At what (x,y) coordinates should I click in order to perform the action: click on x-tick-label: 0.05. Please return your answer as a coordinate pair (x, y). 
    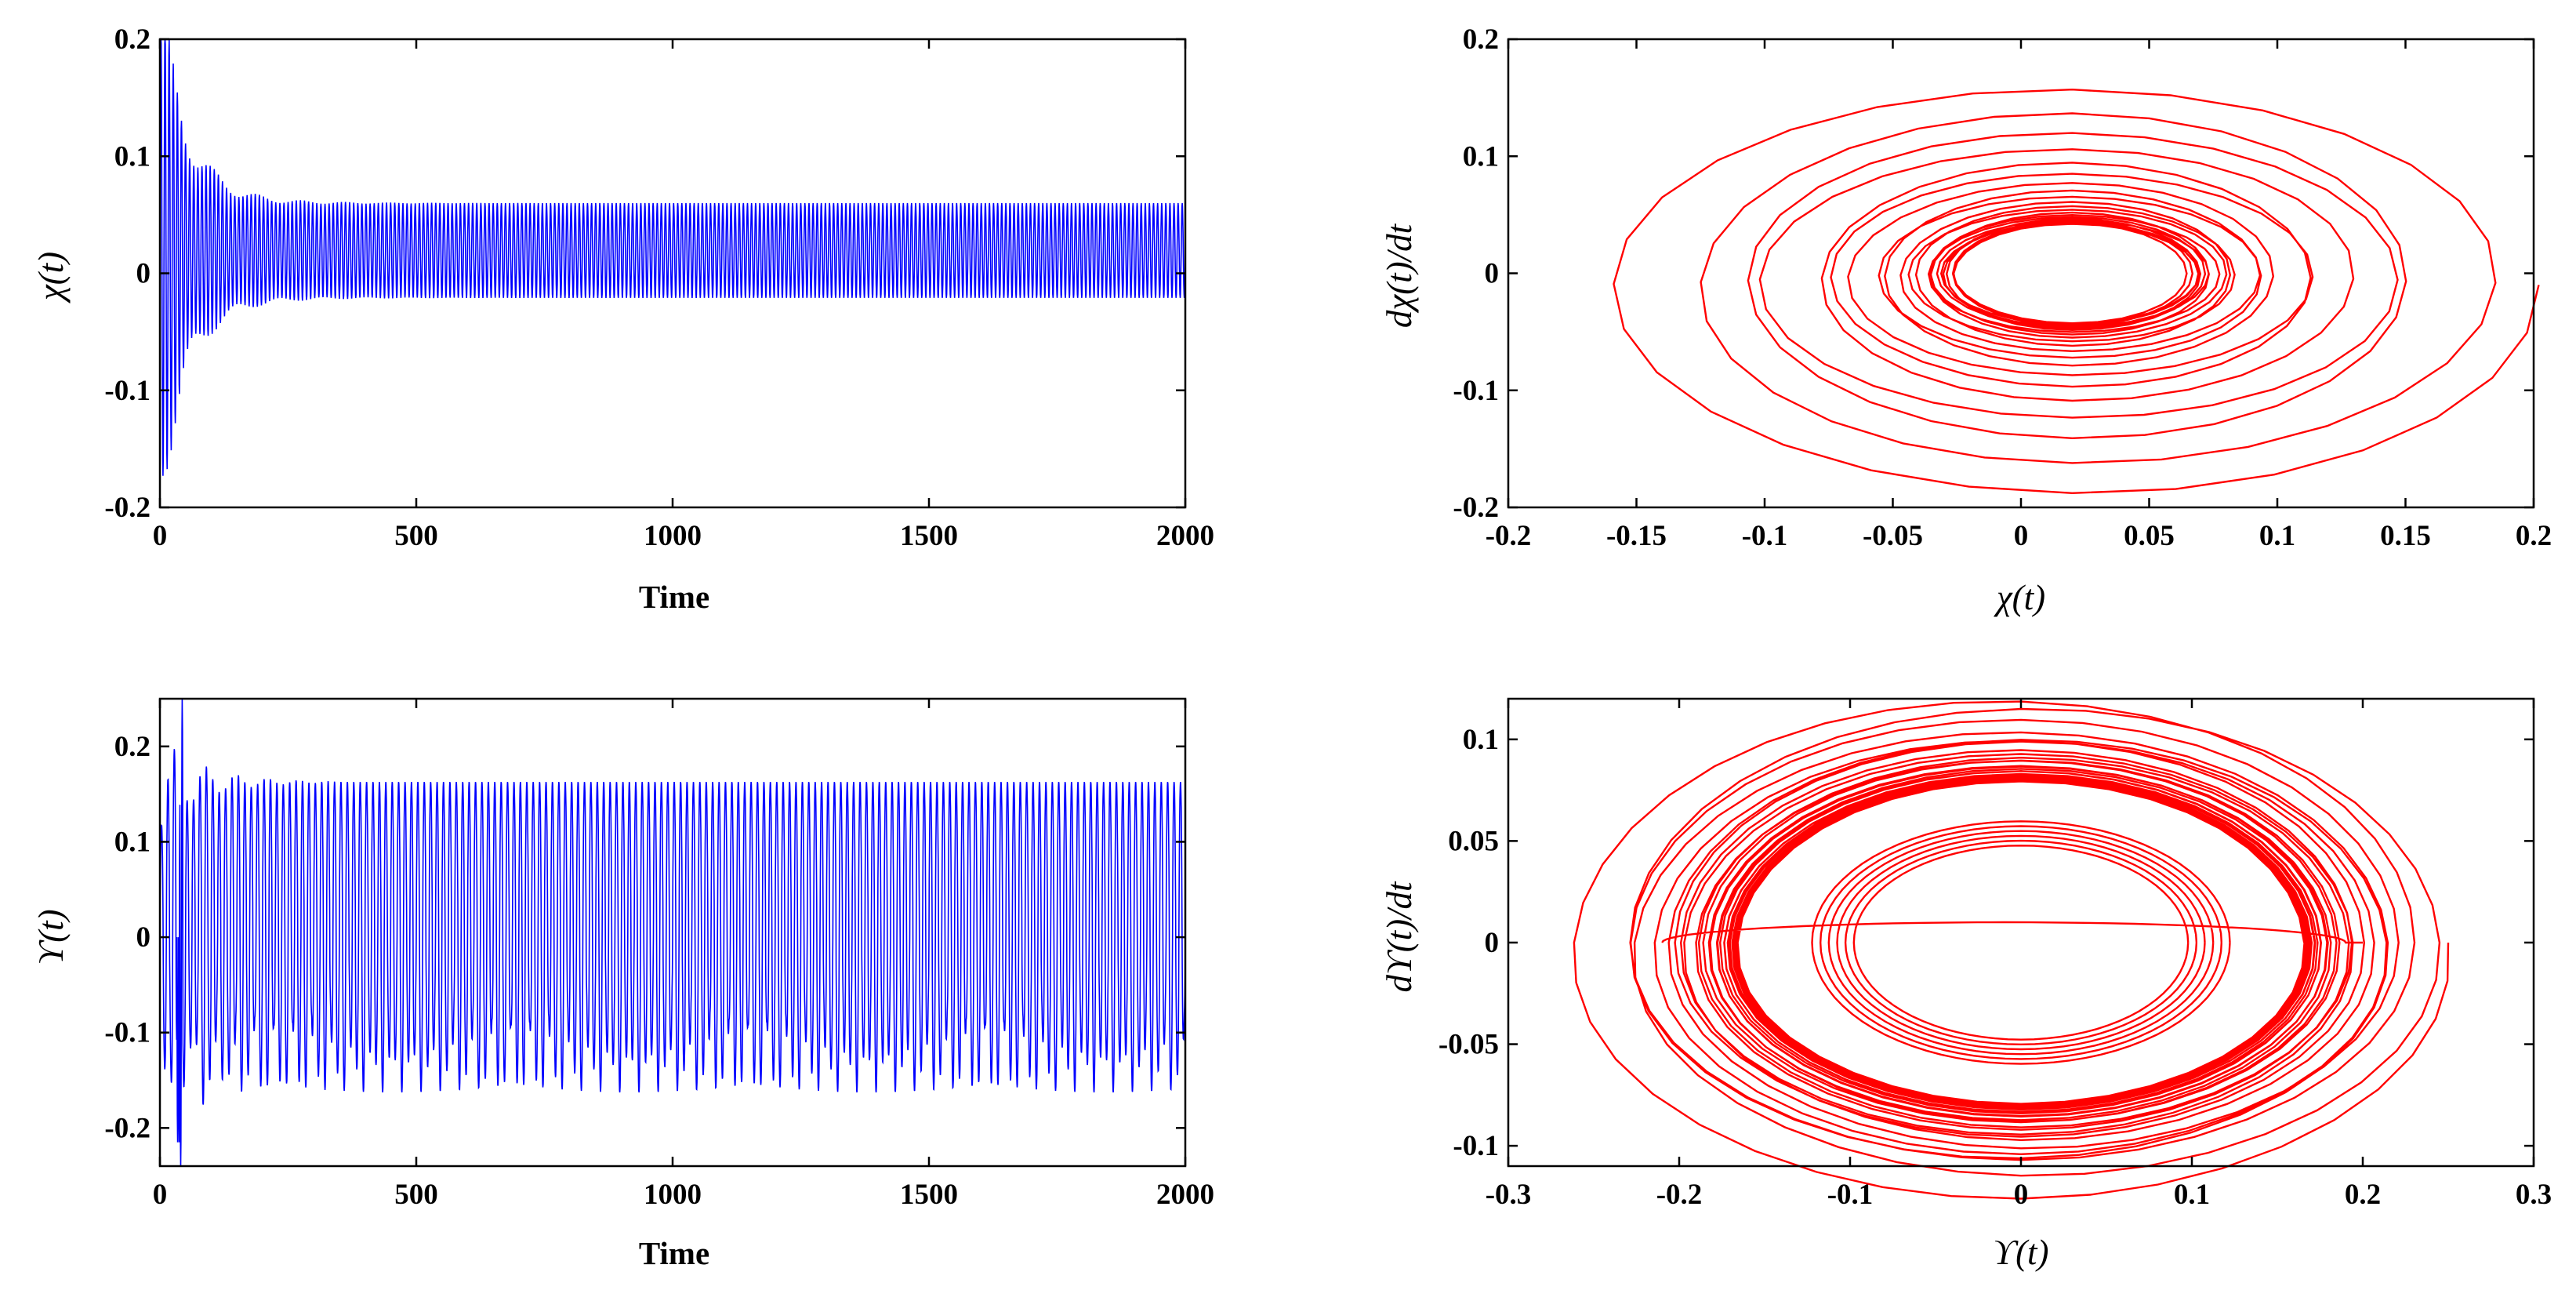
    Looking at the image, I should click on (2150, 536).